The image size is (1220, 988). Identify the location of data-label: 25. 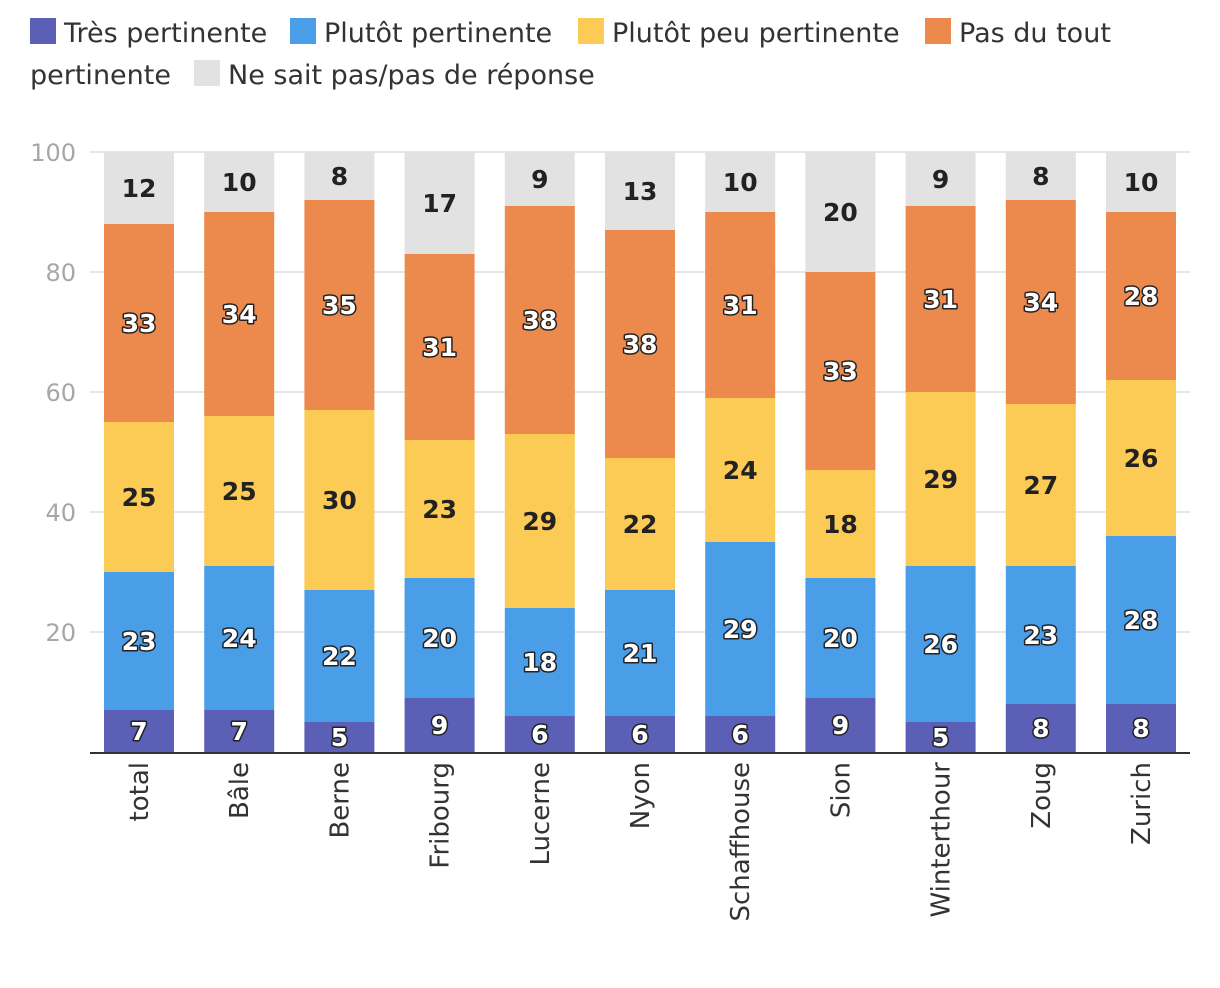
(239, 491).